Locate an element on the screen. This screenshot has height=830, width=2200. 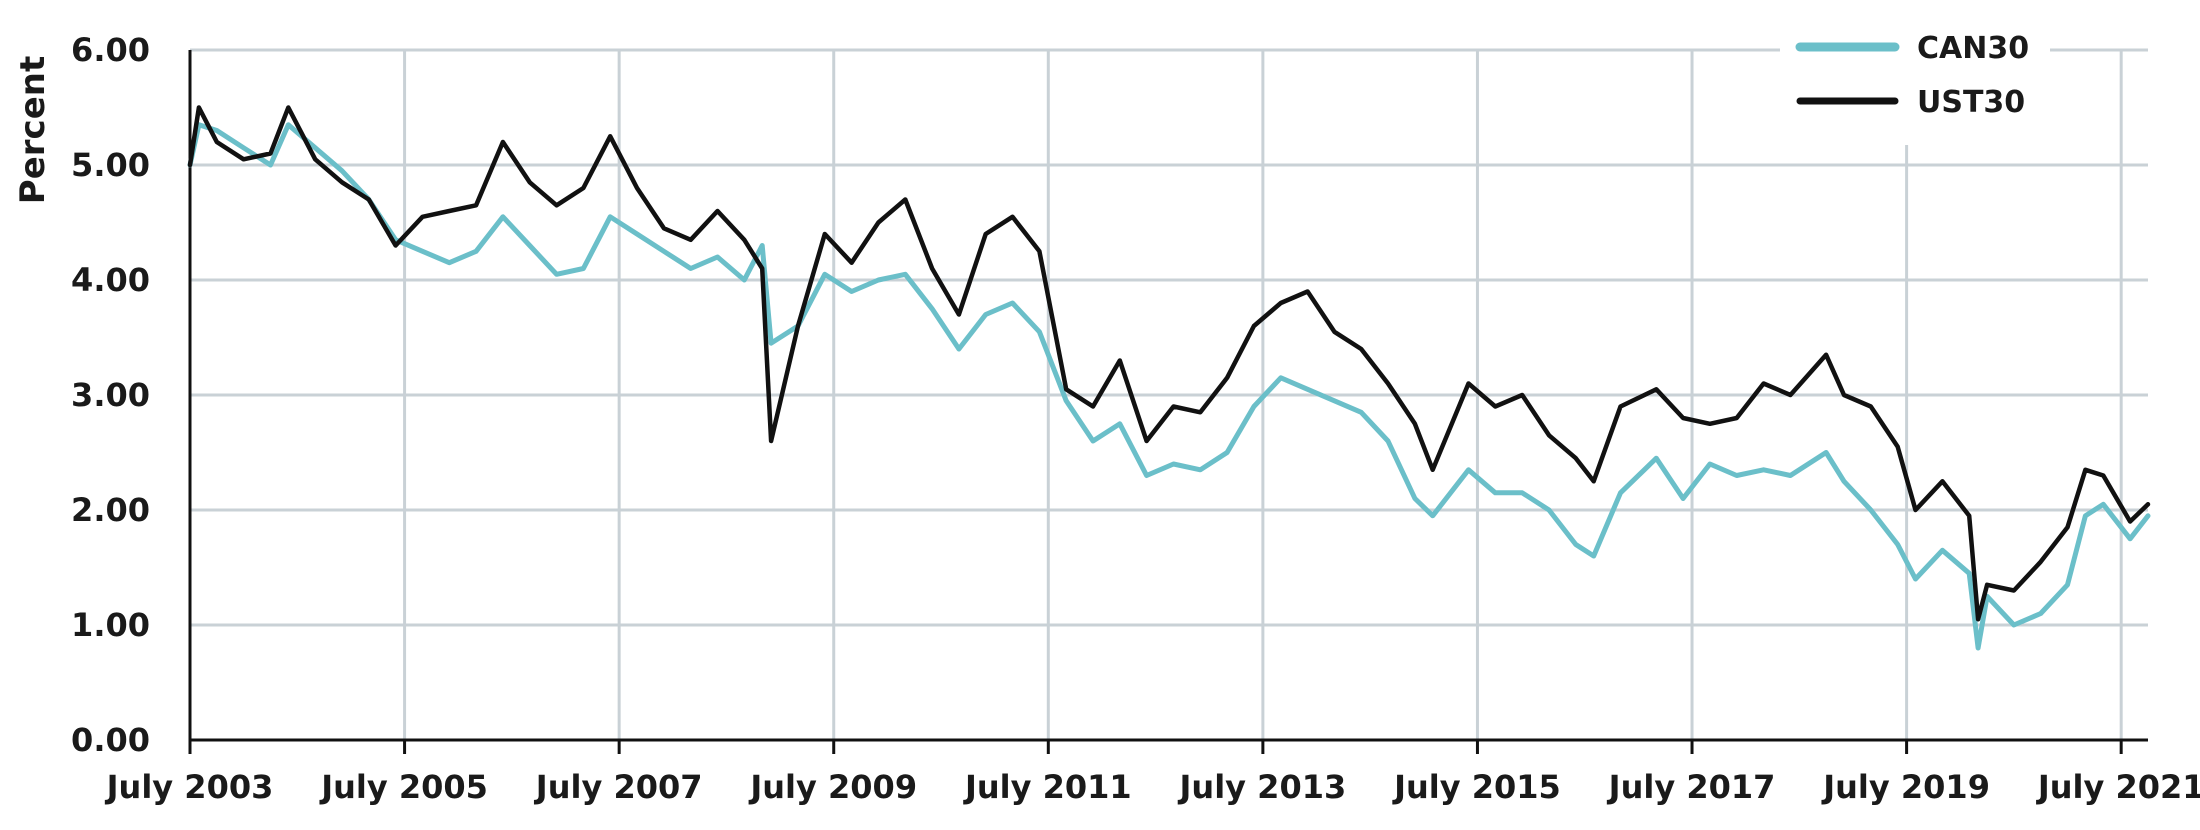
x-tick-label: July 2013 is located at coordinates (1262, 787).